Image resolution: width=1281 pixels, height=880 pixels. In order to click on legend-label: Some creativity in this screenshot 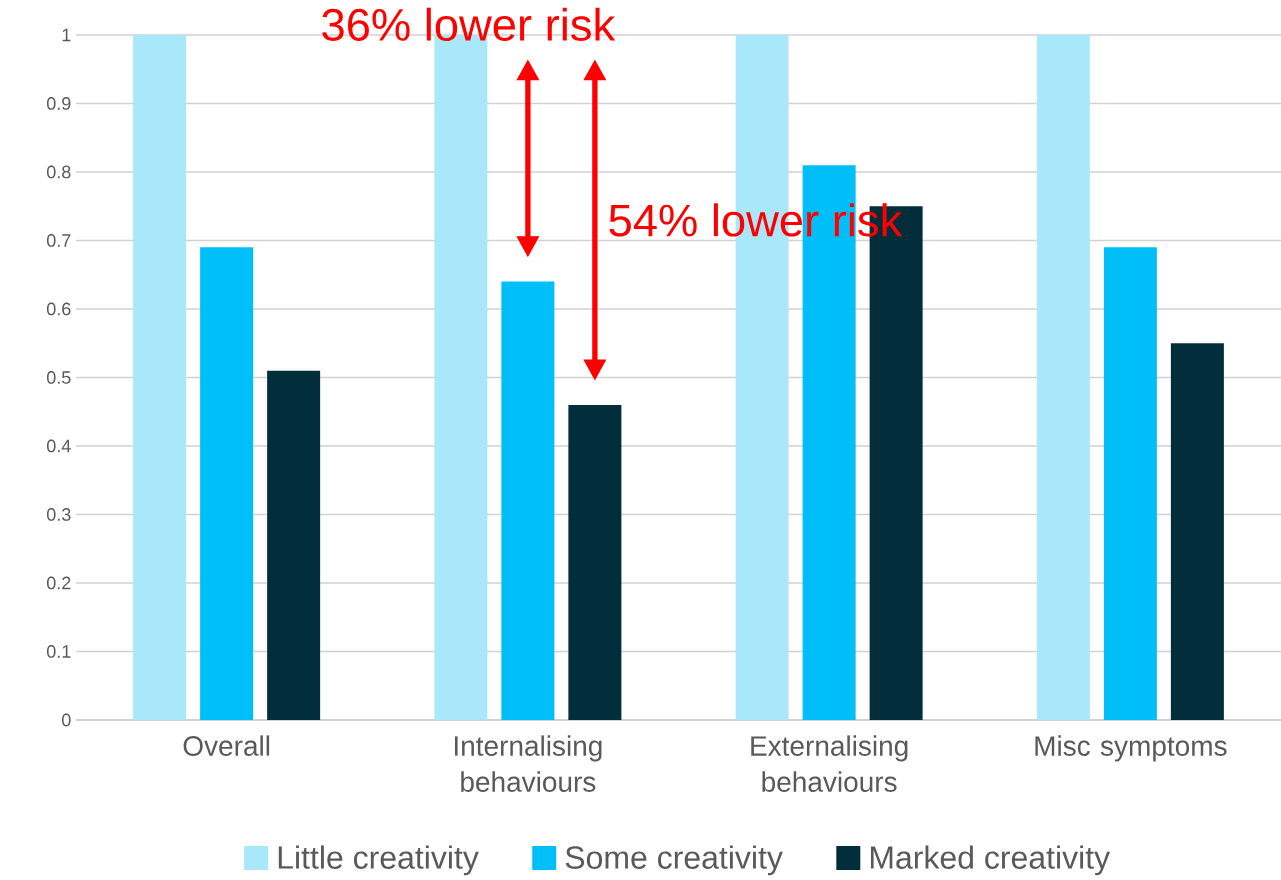, I will do `click(674, 860)`.